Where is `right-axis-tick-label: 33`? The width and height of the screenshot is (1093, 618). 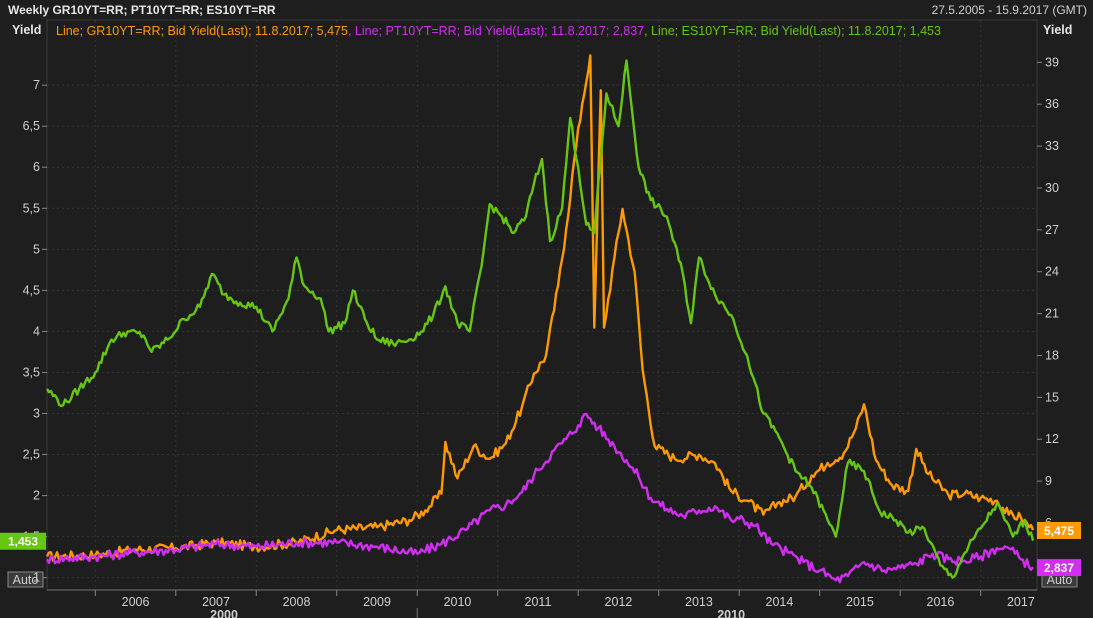
right-axis-tick-label: 33 is located at coordinates (1052, 146).